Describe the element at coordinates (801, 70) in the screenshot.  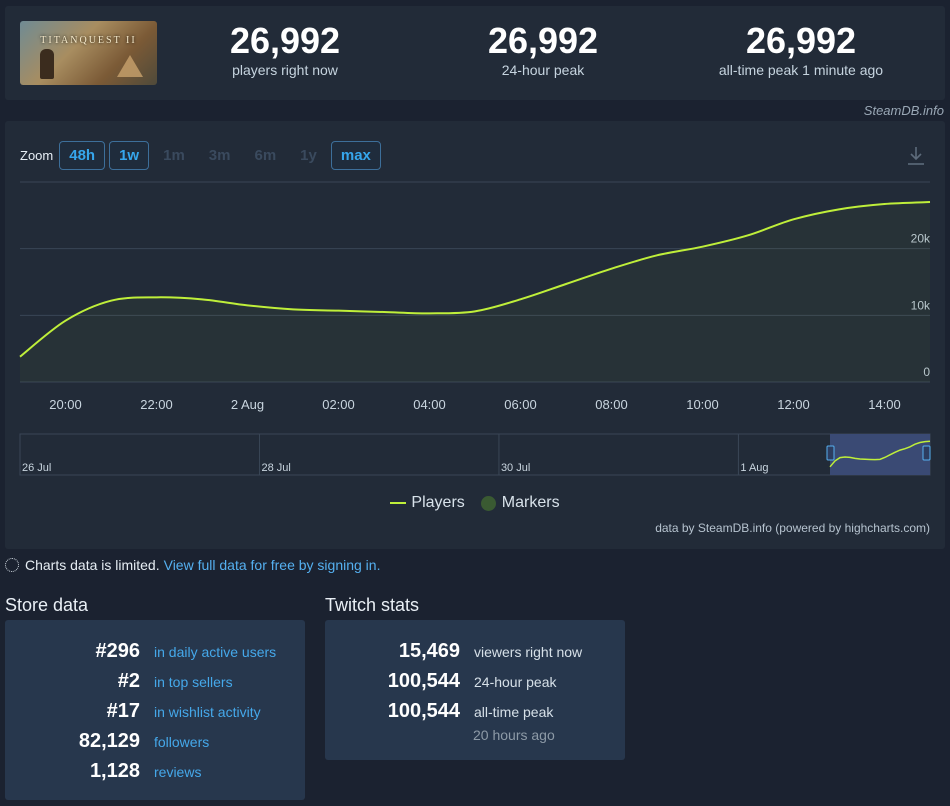
I see `stat-label: all-time peak 1 minute ago` at that location.